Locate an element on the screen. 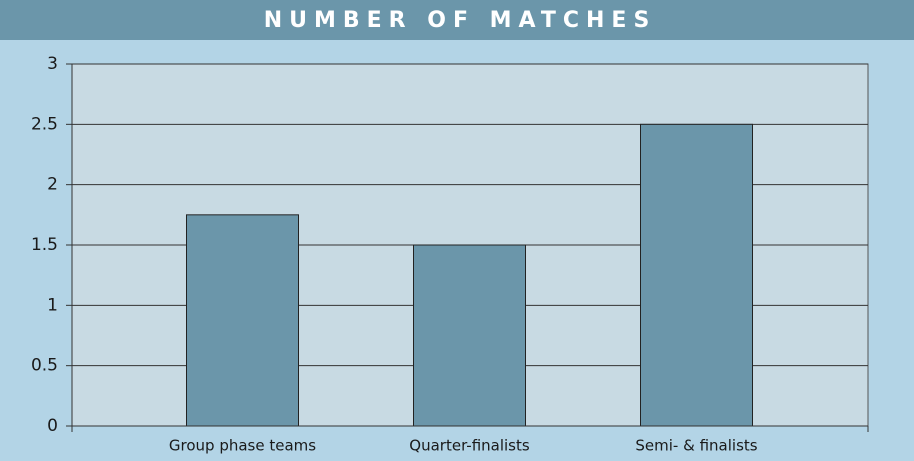 The image size is (914, 461). y-tick-label: 0 is located at coordinates (52, 426).